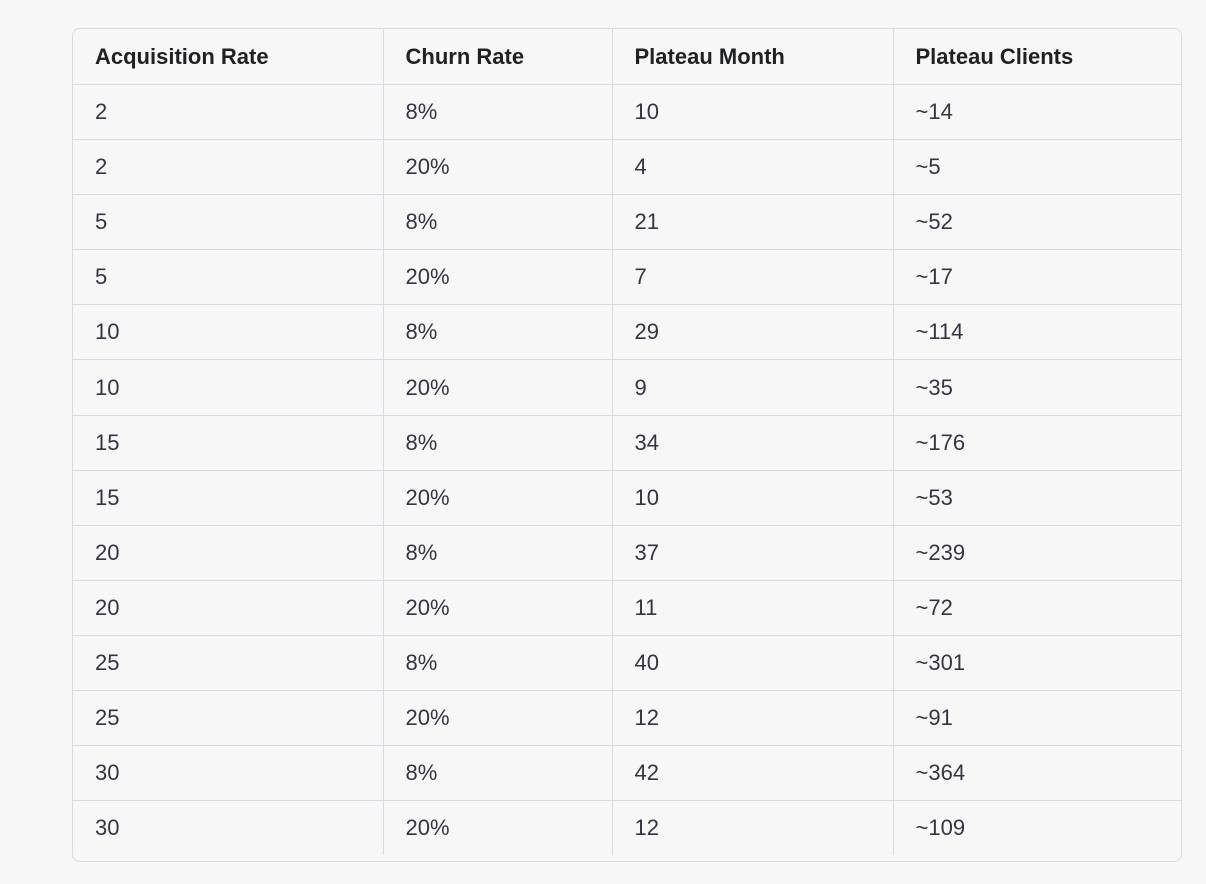  I want to click on cell-plateau-month: 11, so click(753, 608).